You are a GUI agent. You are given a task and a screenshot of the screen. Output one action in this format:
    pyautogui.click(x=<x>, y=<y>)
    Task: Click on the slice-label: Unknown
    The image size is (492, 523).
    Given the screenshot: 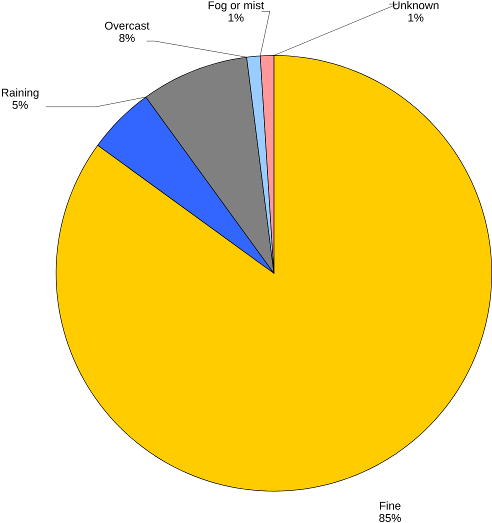 What is the action you would take?
    pyautogui.click(x=415, y=5)
    